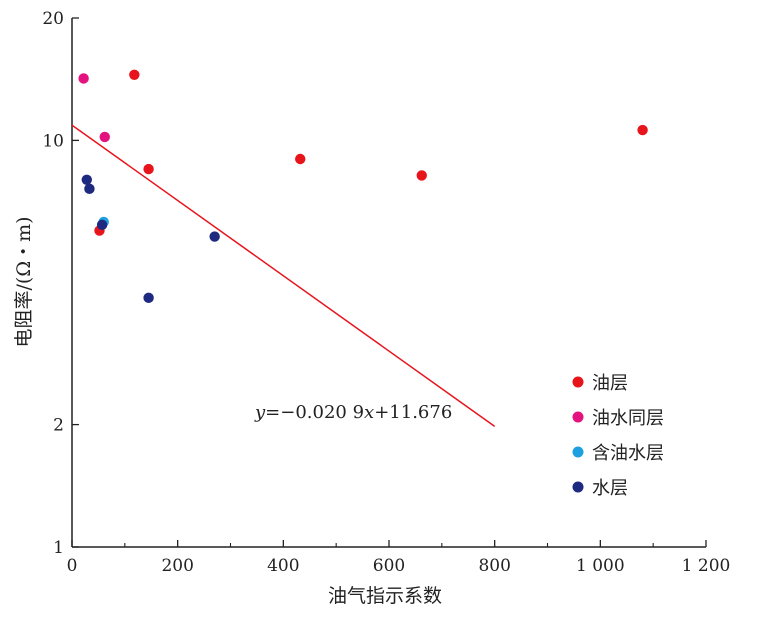  Describe the element at coordinates (389, 566) in the screenshot. I see `x-tick-label: 600` at that location.